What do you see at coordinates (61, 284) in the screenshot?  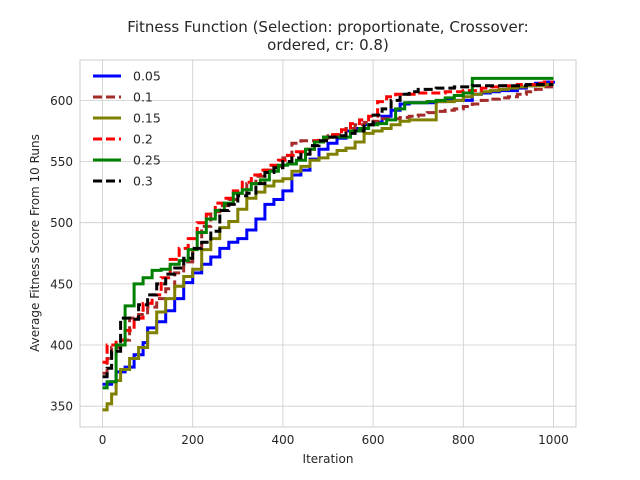 I see `y-tick-label: 450` at bounding box center [61, 284].